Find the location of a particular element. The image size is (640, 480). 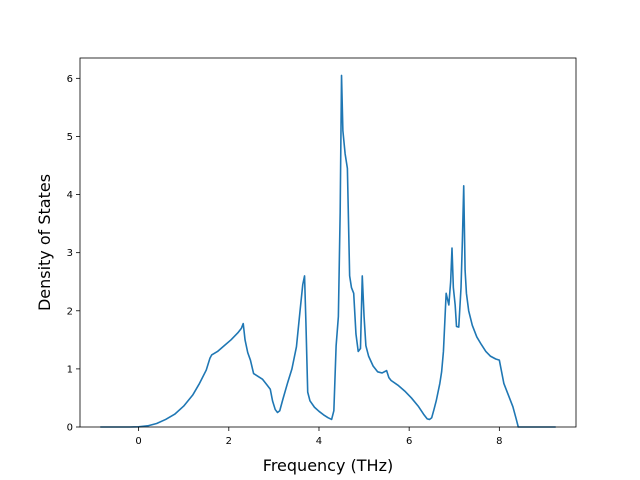

y-tick-label: 1 is located at coordinates (70, 369).